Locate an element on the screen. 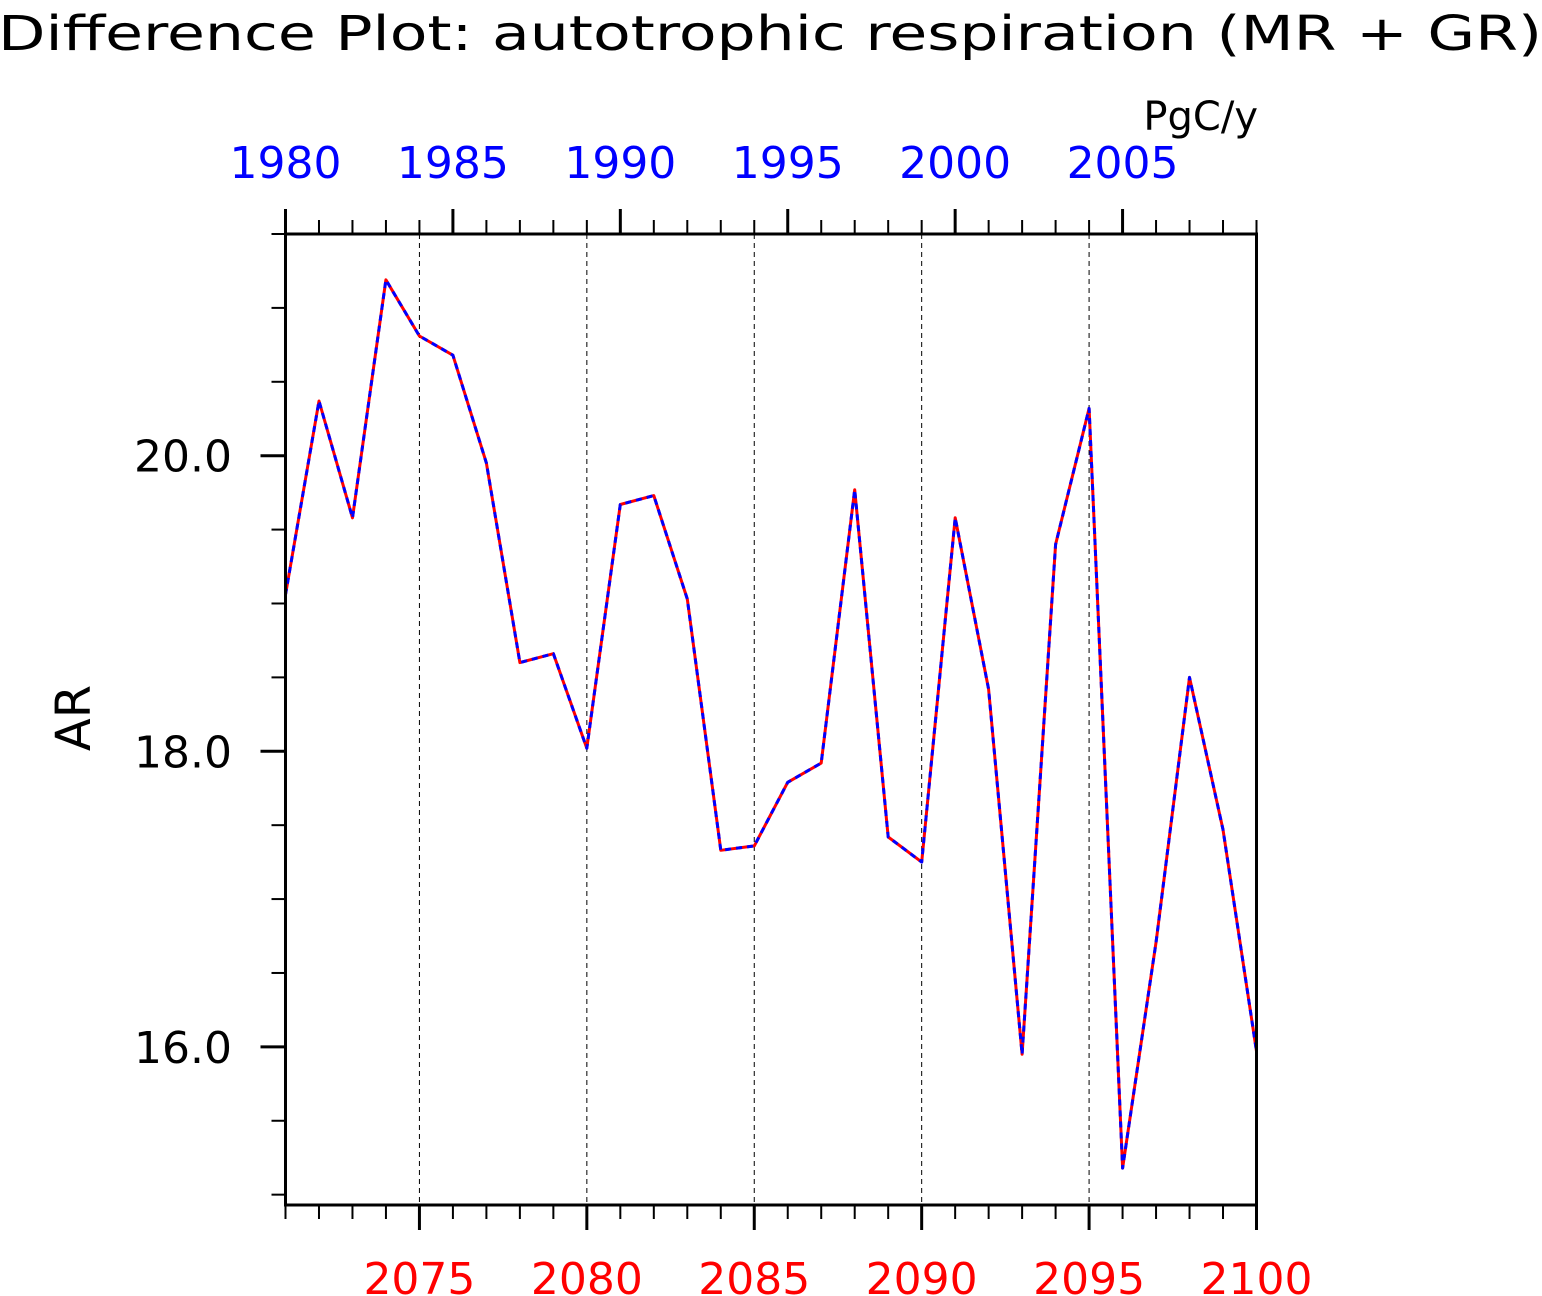 Image resolution: width=1542 pixels, height=1296 pixels. y-axis-label: AR is located at coordinates (74, 718).